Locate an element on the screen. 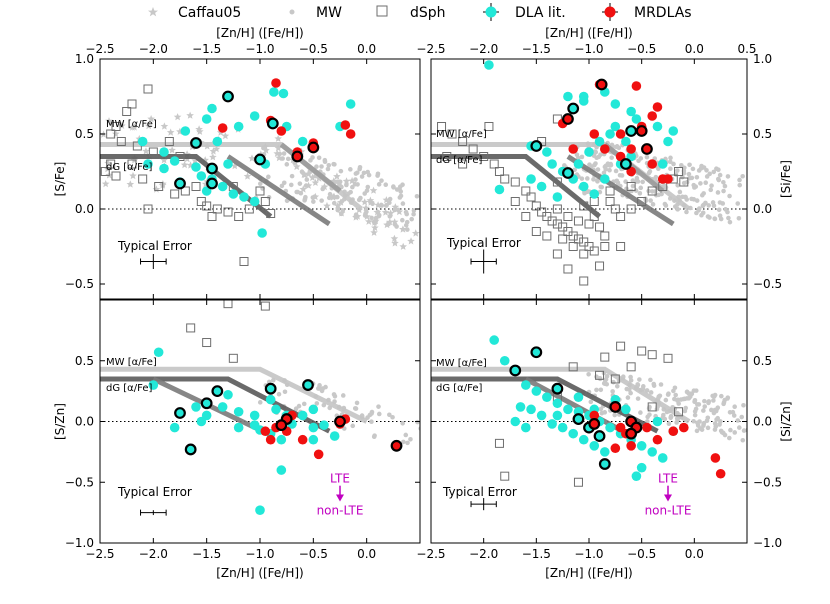  legend-label-caffau05: Caffau05 is located at coordinates (209, 13).